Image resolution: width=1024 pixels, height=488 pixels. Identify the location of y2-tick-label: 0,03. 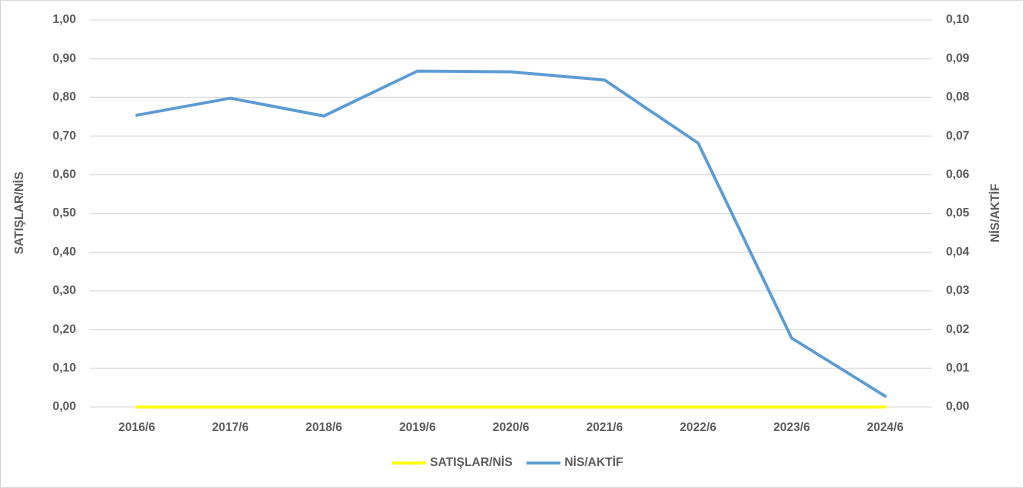
(958, 290).